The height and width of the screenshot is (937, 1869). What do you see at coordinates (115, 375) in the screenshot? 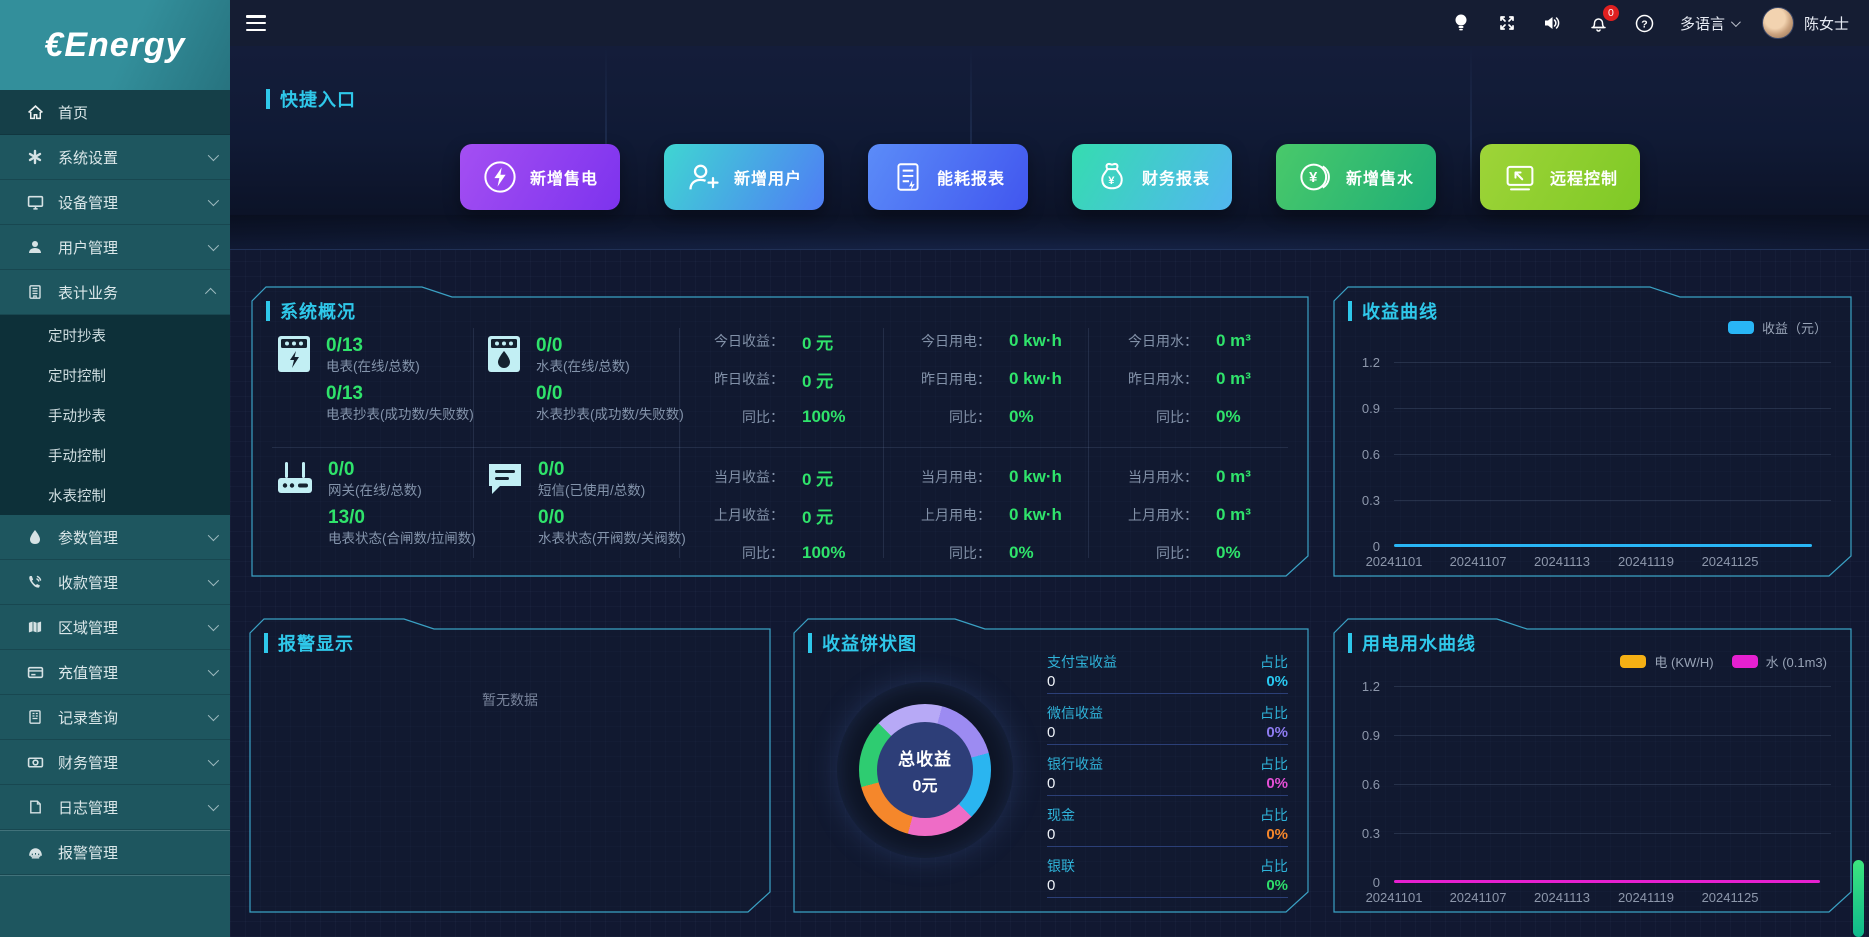
I see `sidebar-item-timed-control: 定时控制` at bounding box center [115, 375].